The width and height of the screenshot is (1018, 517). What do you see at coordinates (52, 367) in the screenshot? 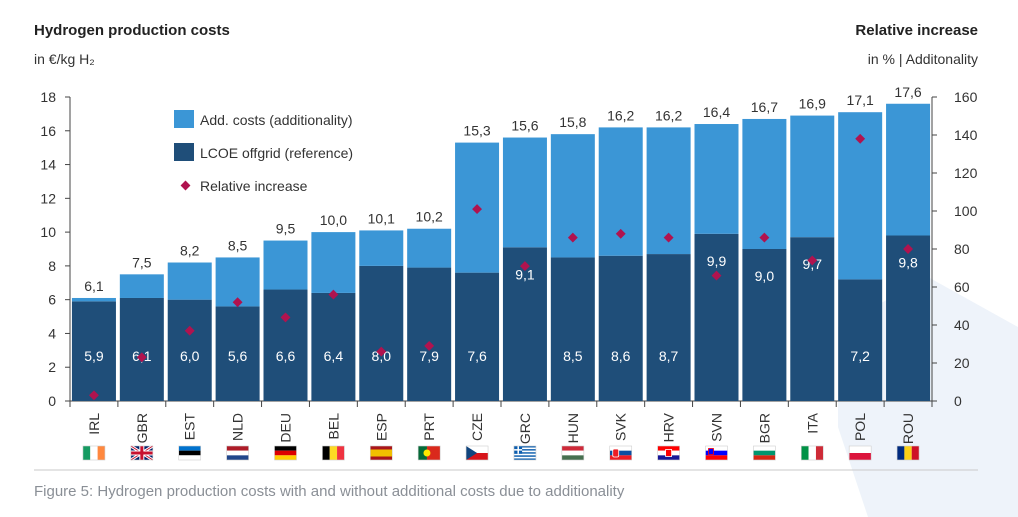
I see `left-tick-label: 2` at bounding box center [52, 367].